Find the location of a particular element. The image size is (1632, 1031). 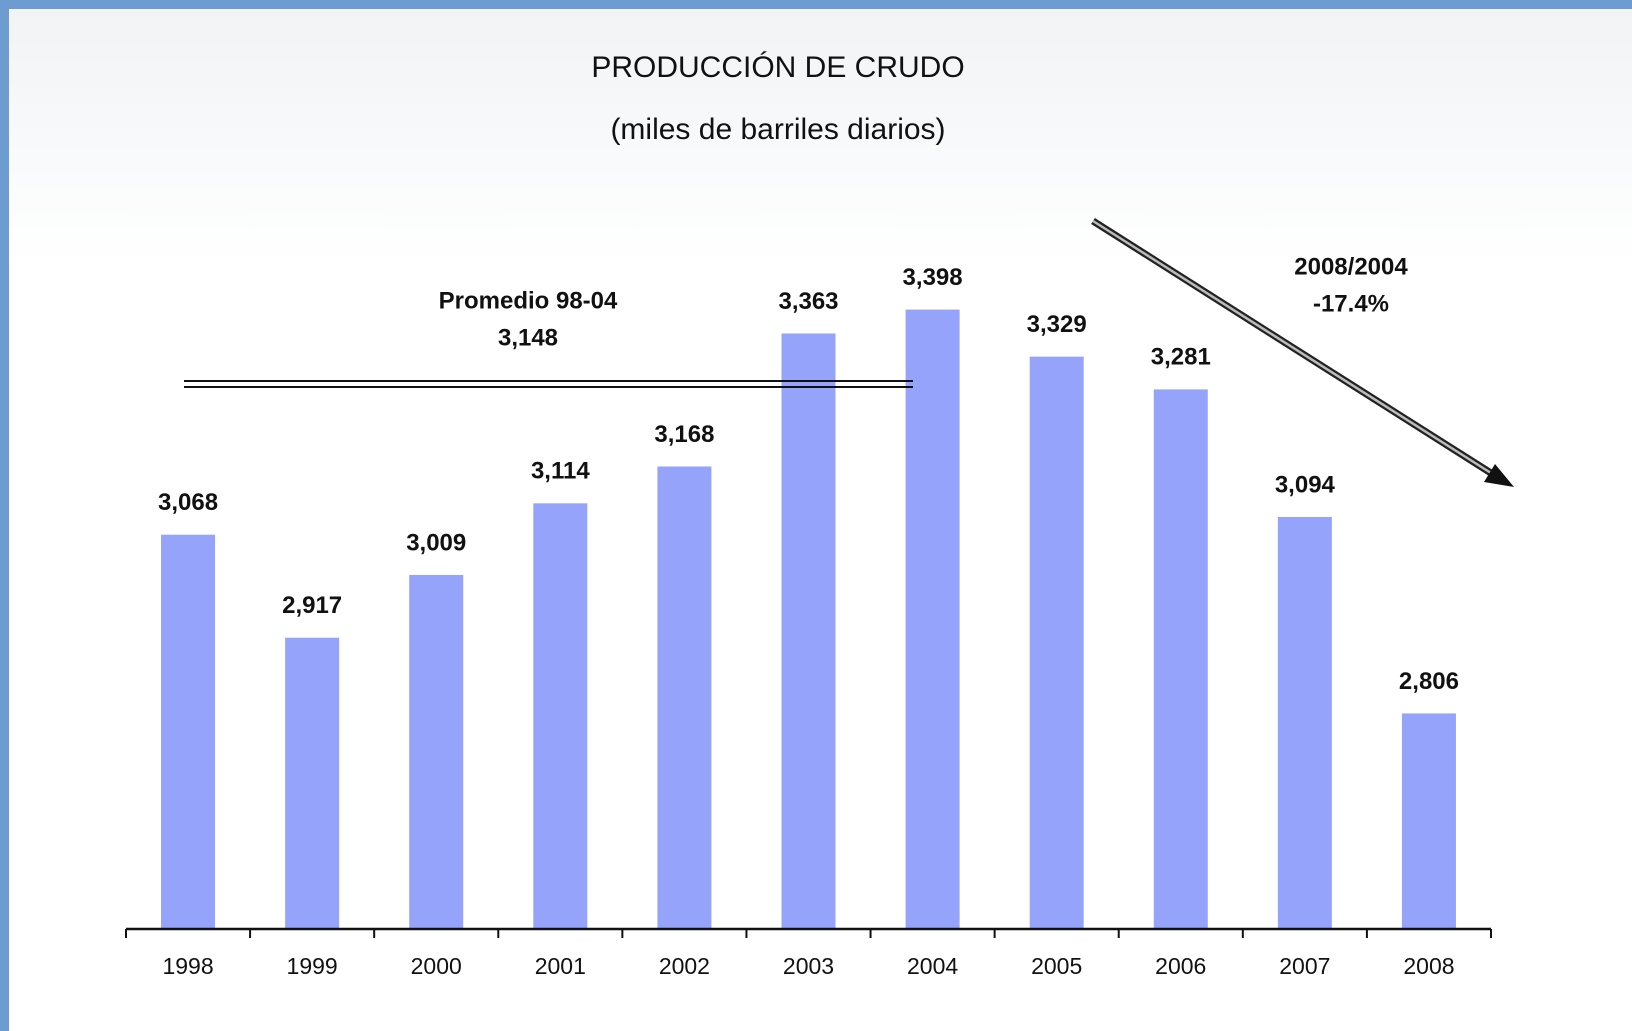

x-tick-label: 1999 is located at coordinates (312, 966).